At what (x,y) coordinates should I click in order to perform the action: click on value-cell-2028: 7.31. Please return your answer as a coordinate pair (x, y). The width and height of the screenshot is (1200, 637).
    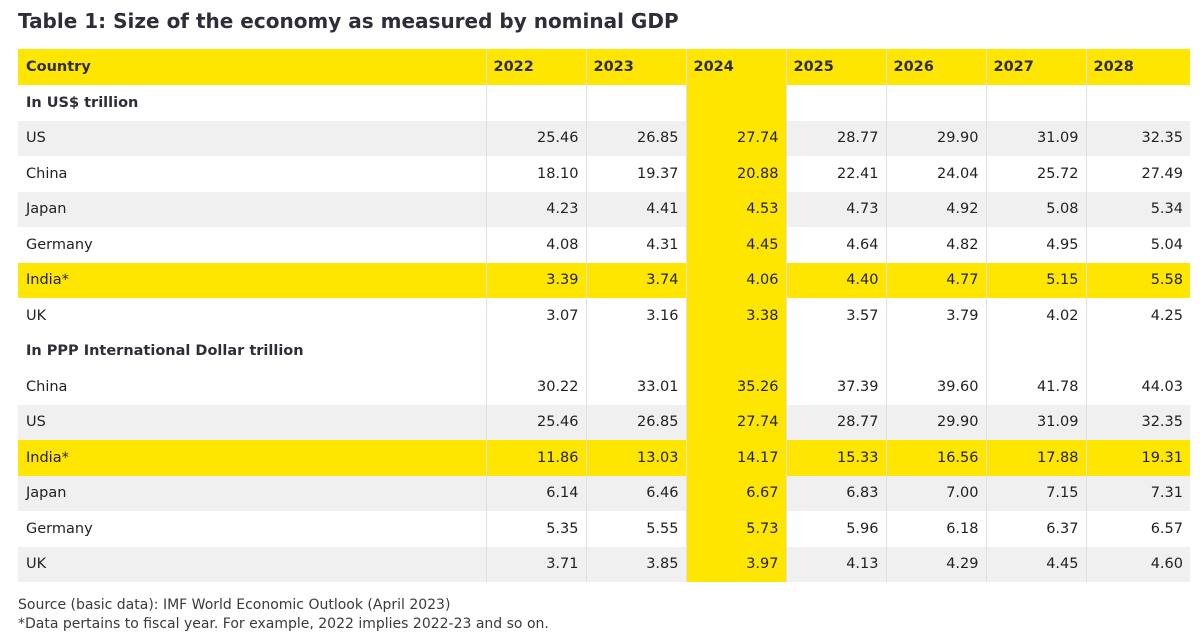
    Looking at the image, I should click on (1138, 493).